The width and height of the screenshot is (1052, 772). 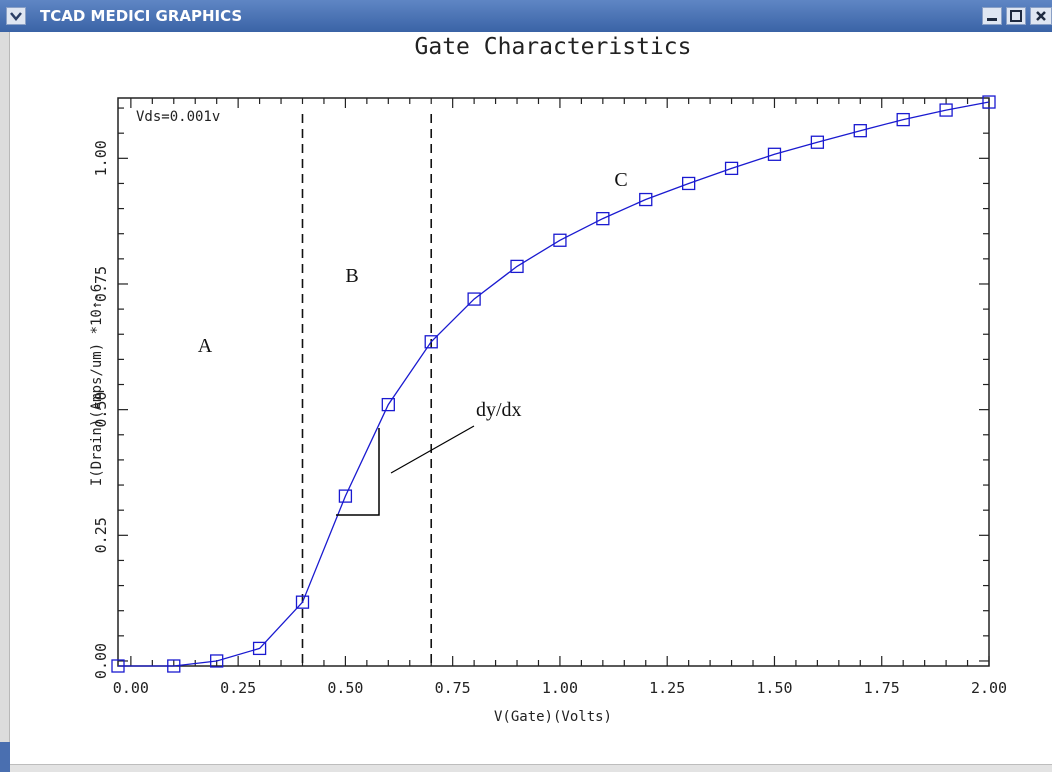 I want to click on x-tick-label: 2.00, so click(x=989, y=688).